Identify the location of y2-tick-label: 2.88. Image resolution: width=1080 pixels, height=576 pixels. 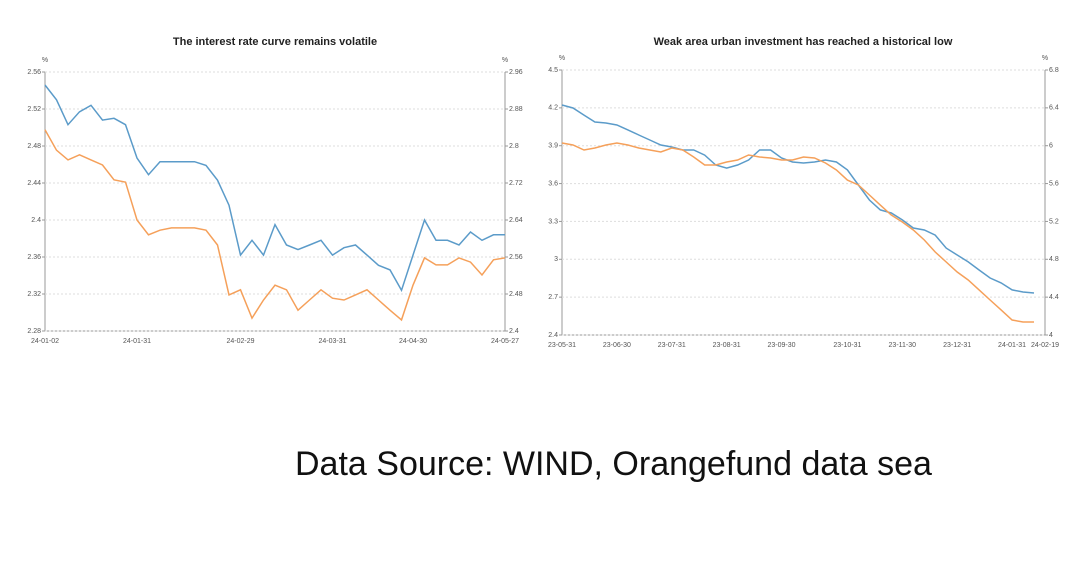
(516, 109).